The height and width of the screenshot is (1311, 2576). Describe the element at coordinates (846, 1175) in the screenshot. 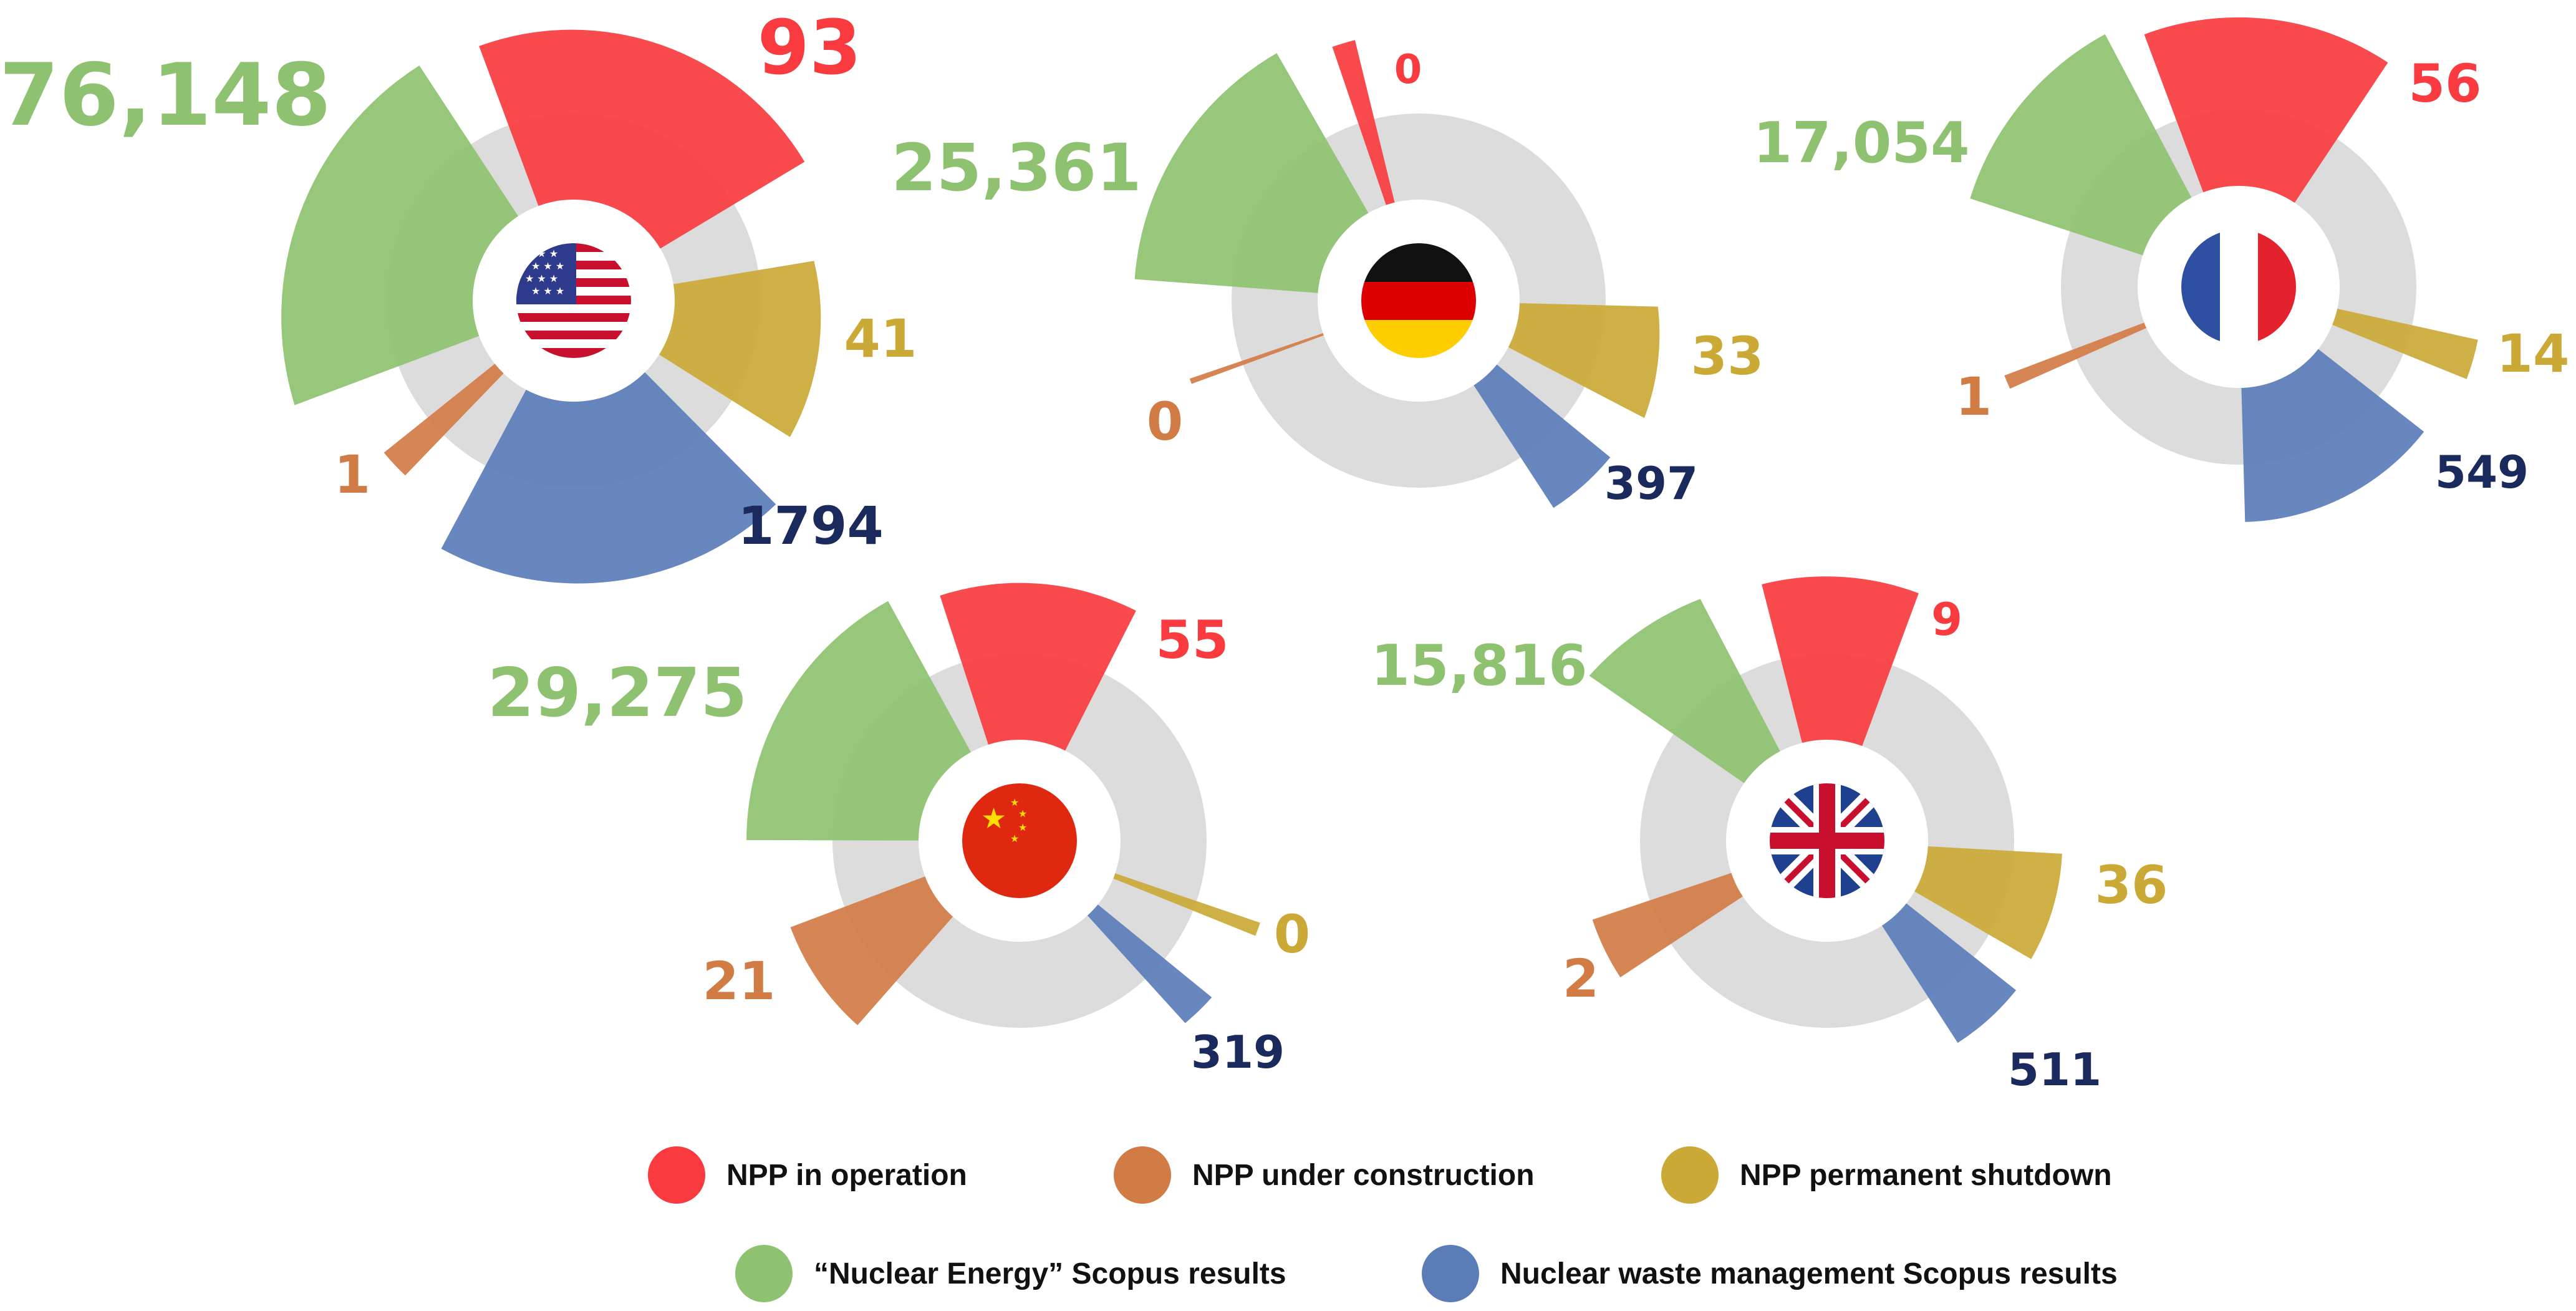

I see `legend-label: NPP in operation` at that location.